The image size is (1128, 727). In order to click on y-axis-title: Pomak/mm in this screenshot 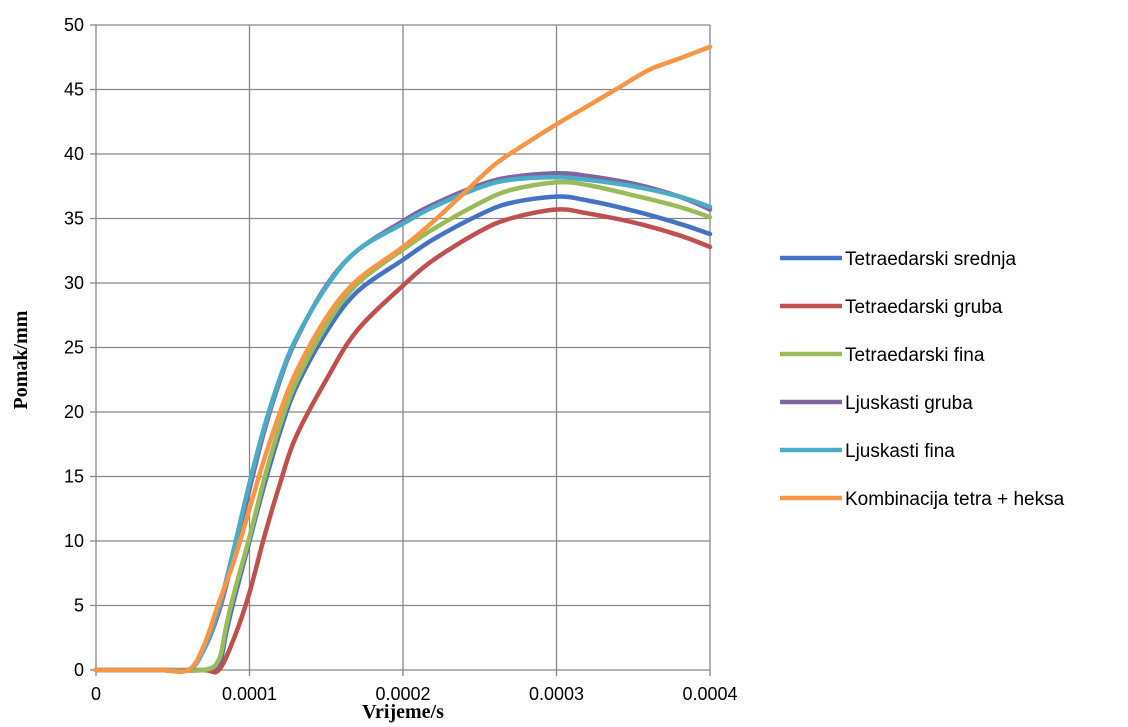, I will do `click(21, 359)`.